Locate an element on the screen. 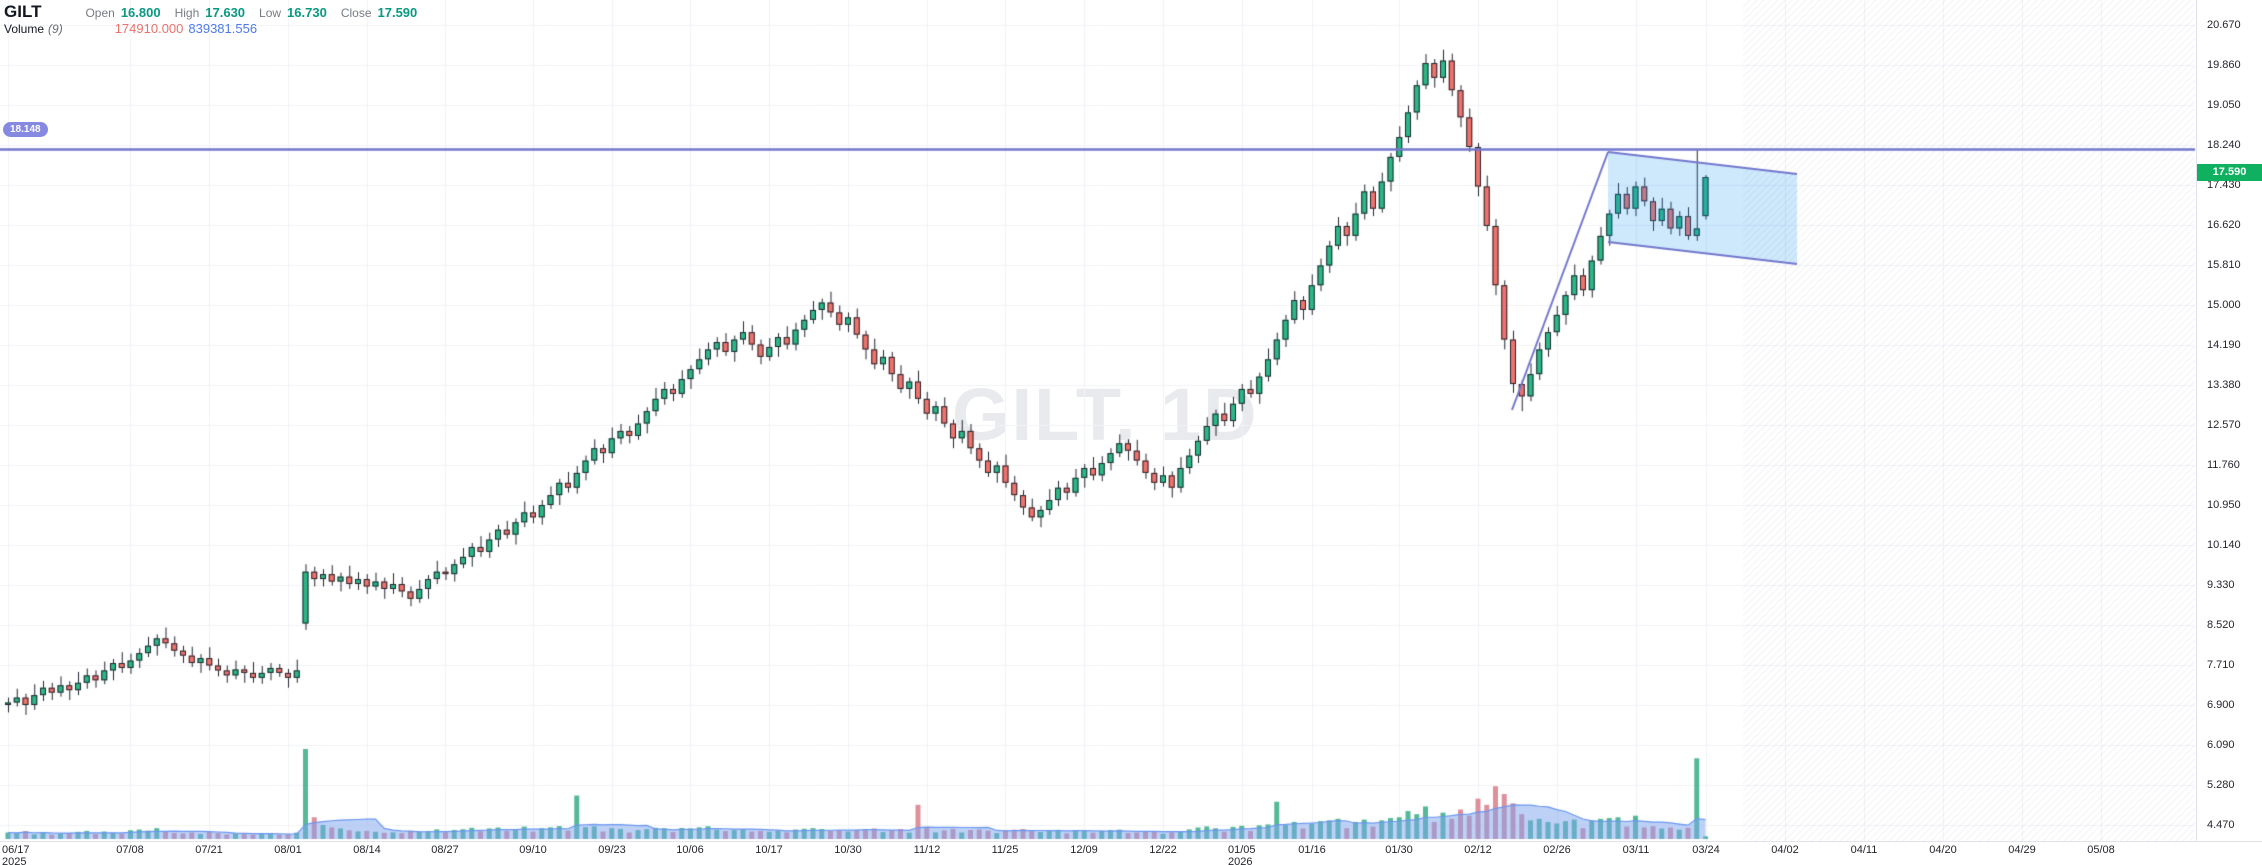 The image size is (2262, 865). price-axis-label: 13.380 is located at coordinates (2224, 384).